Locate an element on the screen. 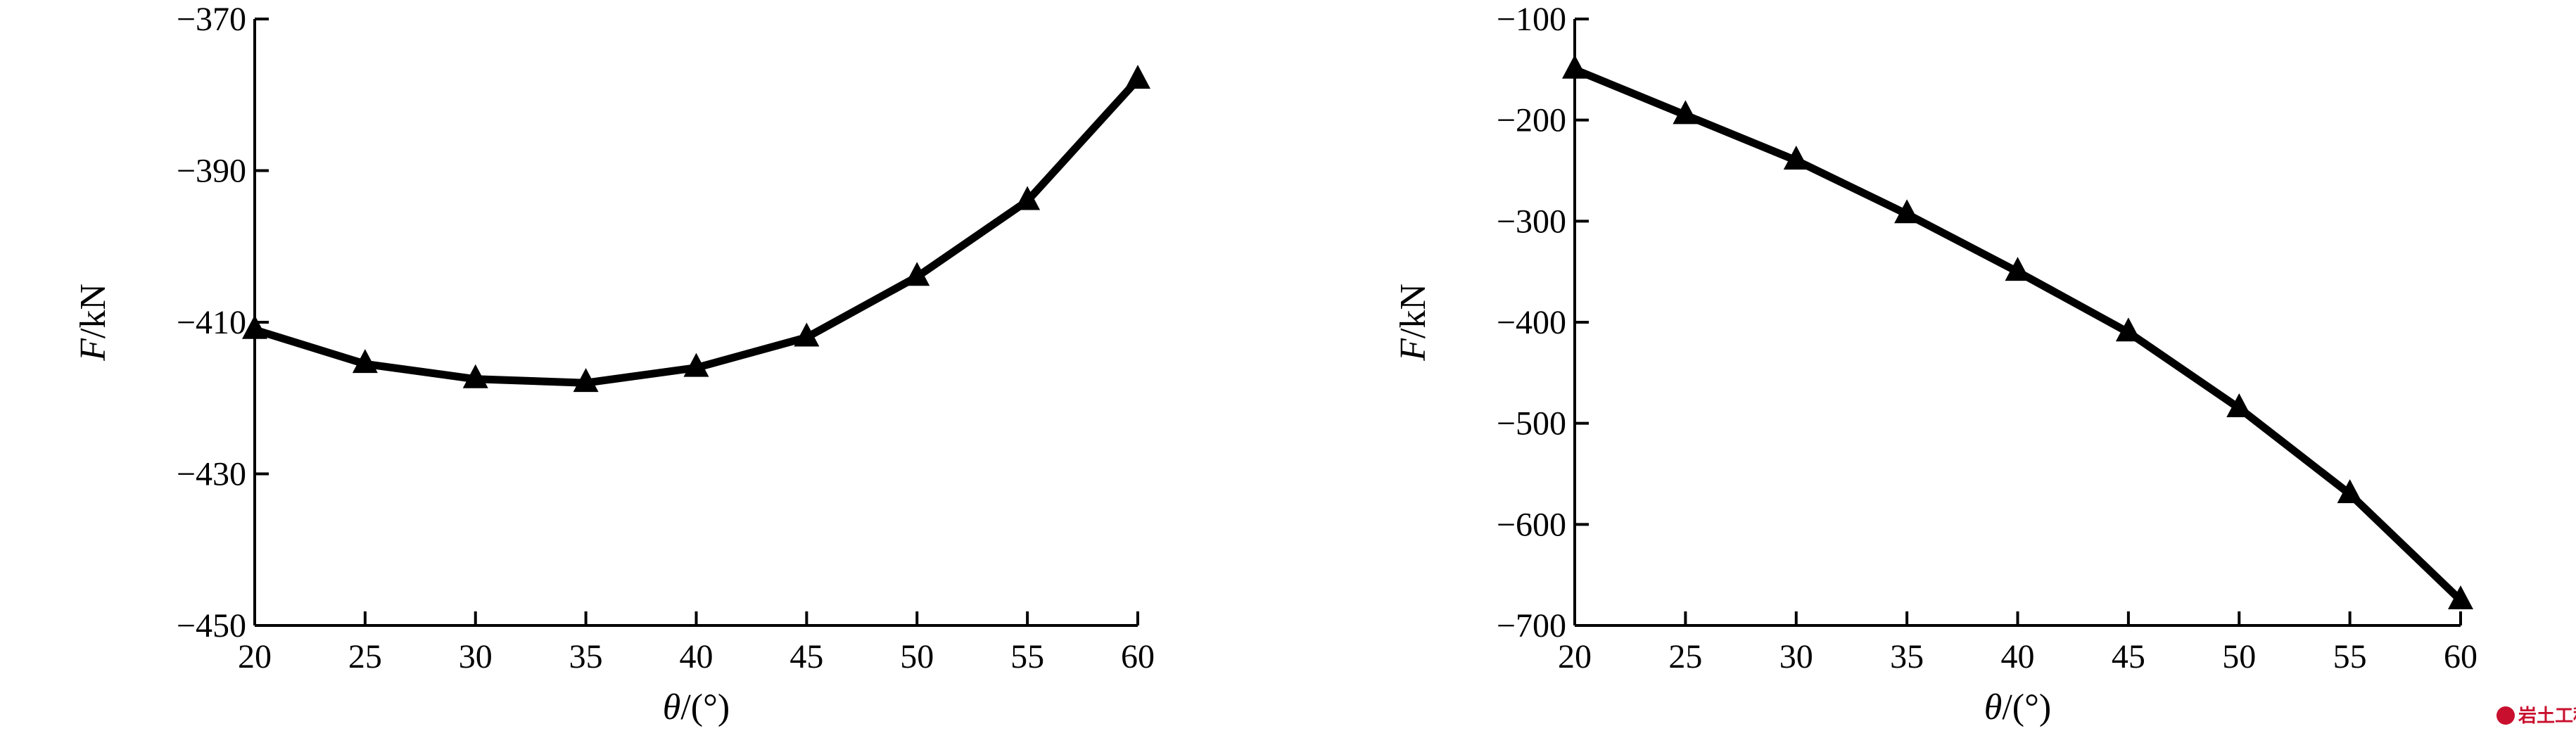  y-tick-label: −300 is located at coordinates (1531, 221).